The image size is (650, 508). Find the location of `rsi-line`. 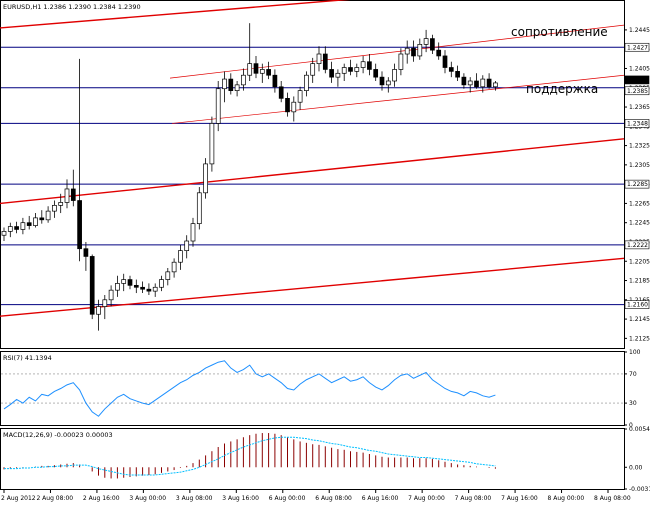

rsi-line is located at coordinates (249, 388).